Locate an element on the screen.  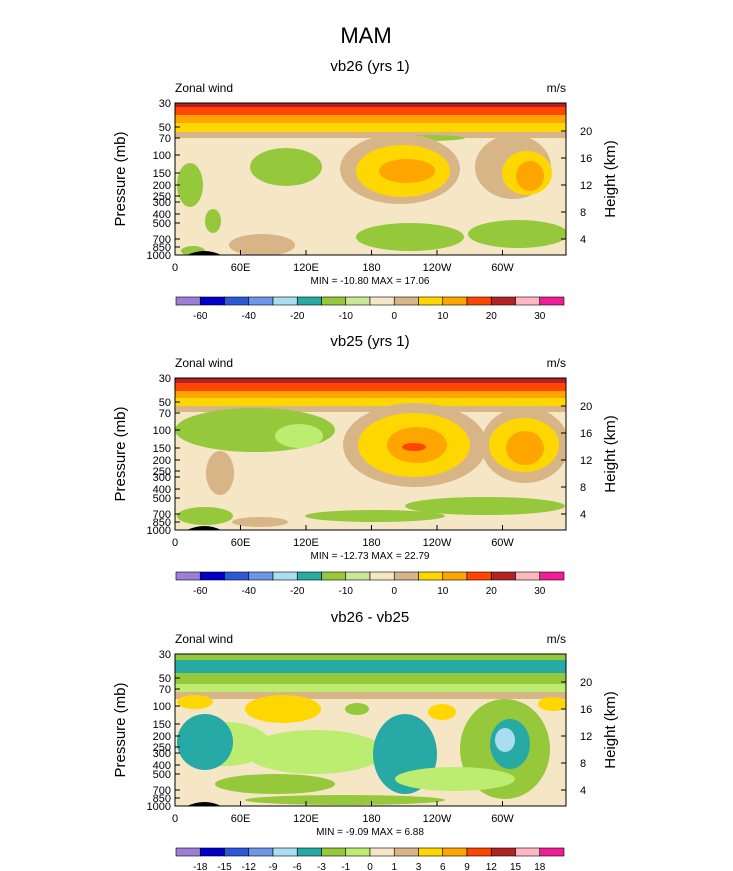
y-tick-label: 300 is located at coordinates (162, 478).